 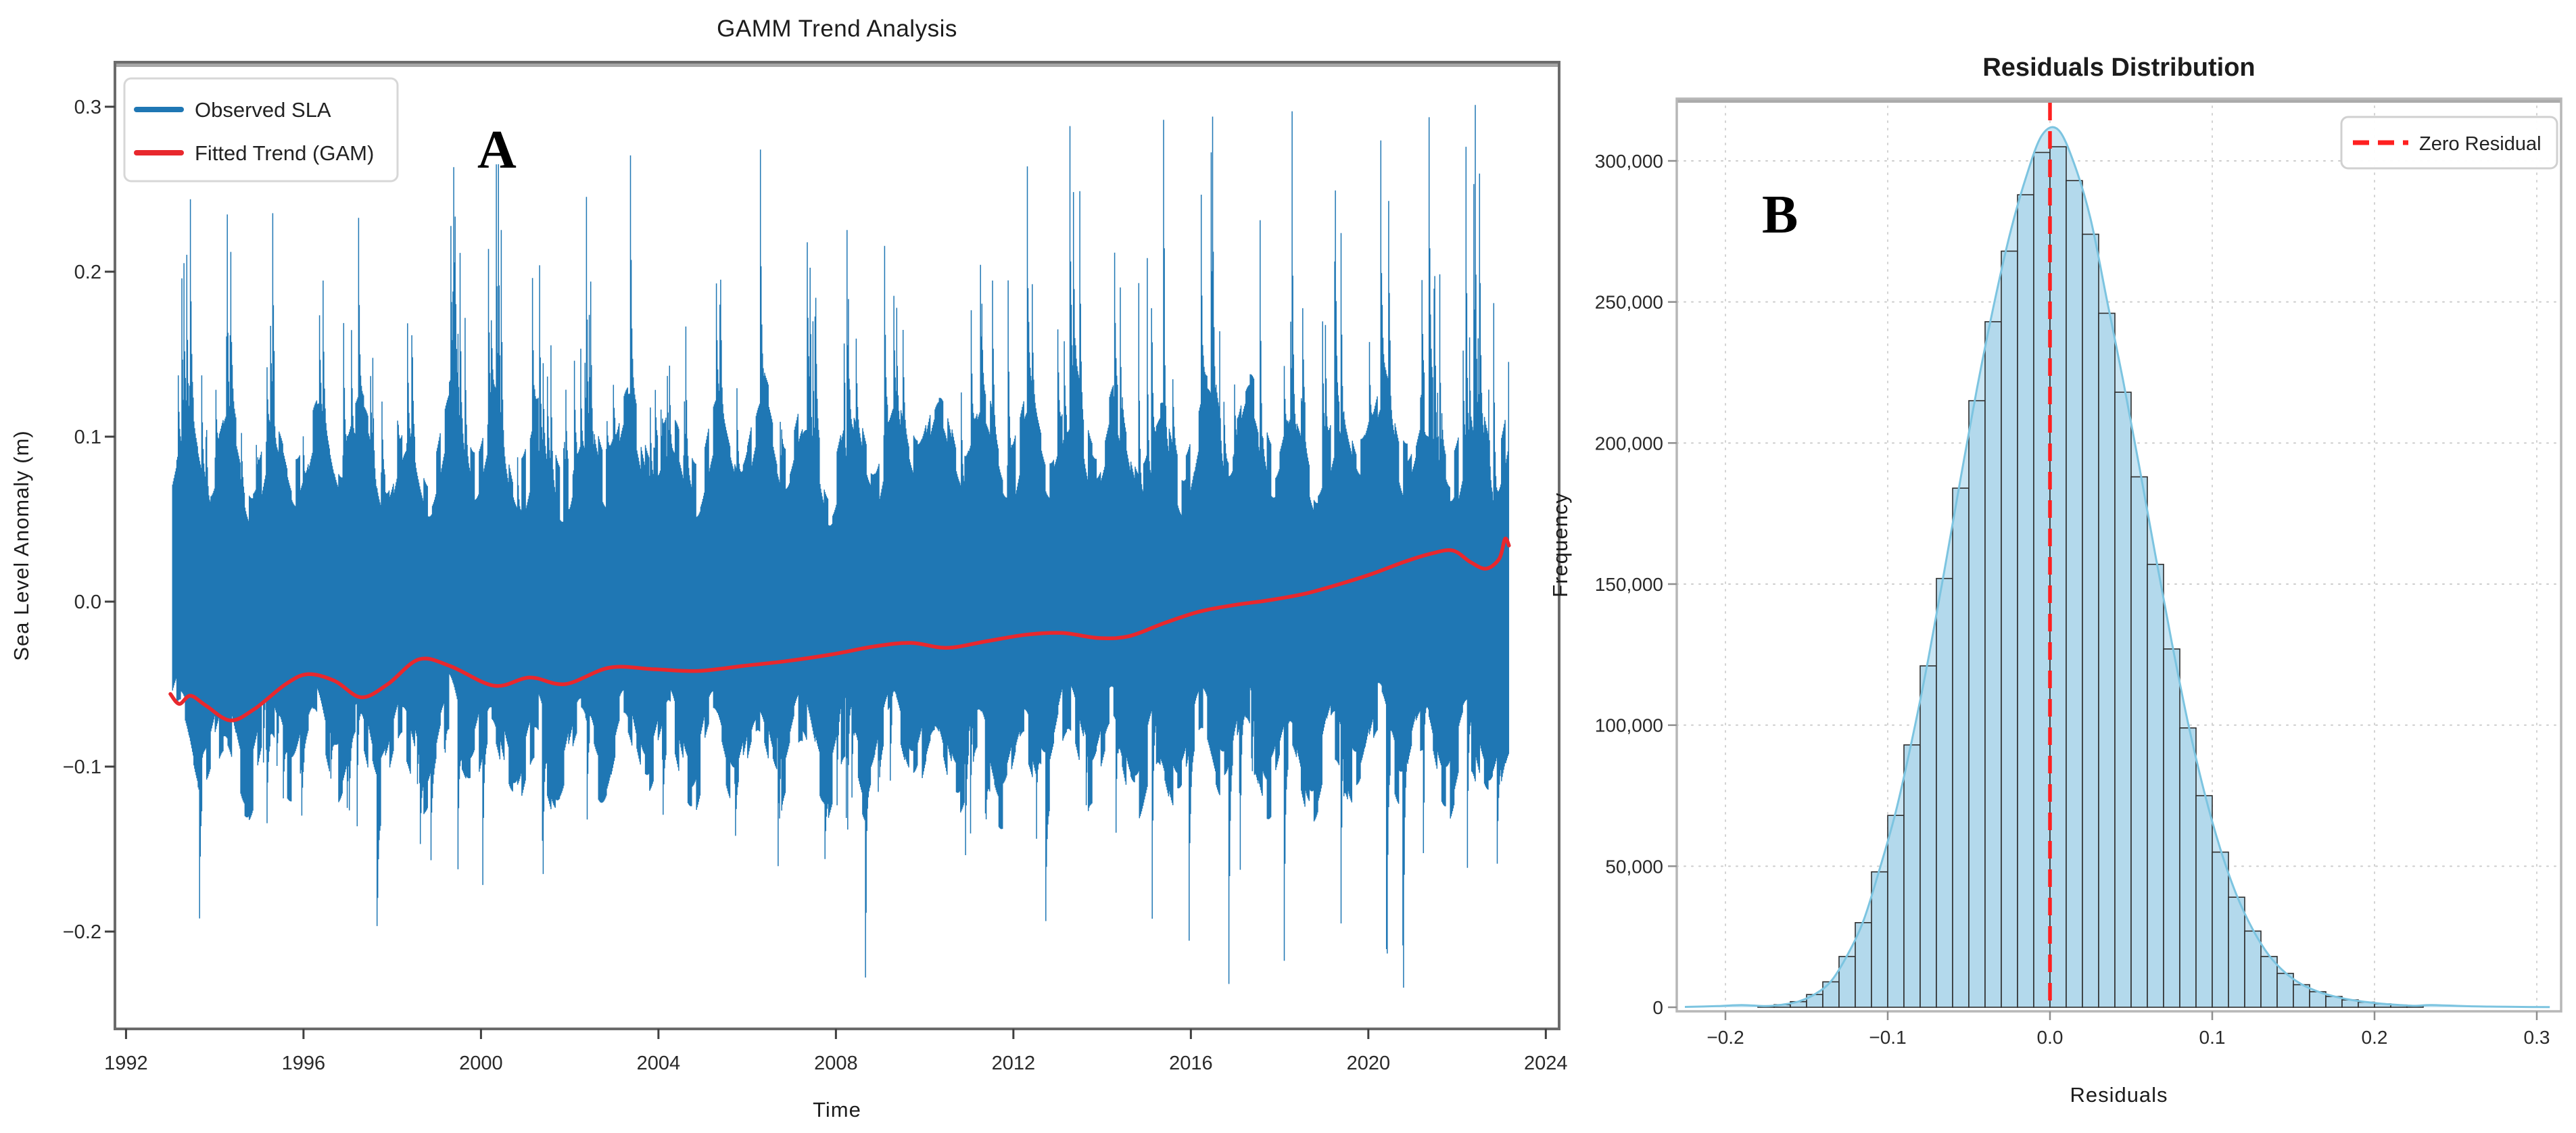 I want to click on panel-a-x-tick-label: 2000, so click(x=481, y=1063).